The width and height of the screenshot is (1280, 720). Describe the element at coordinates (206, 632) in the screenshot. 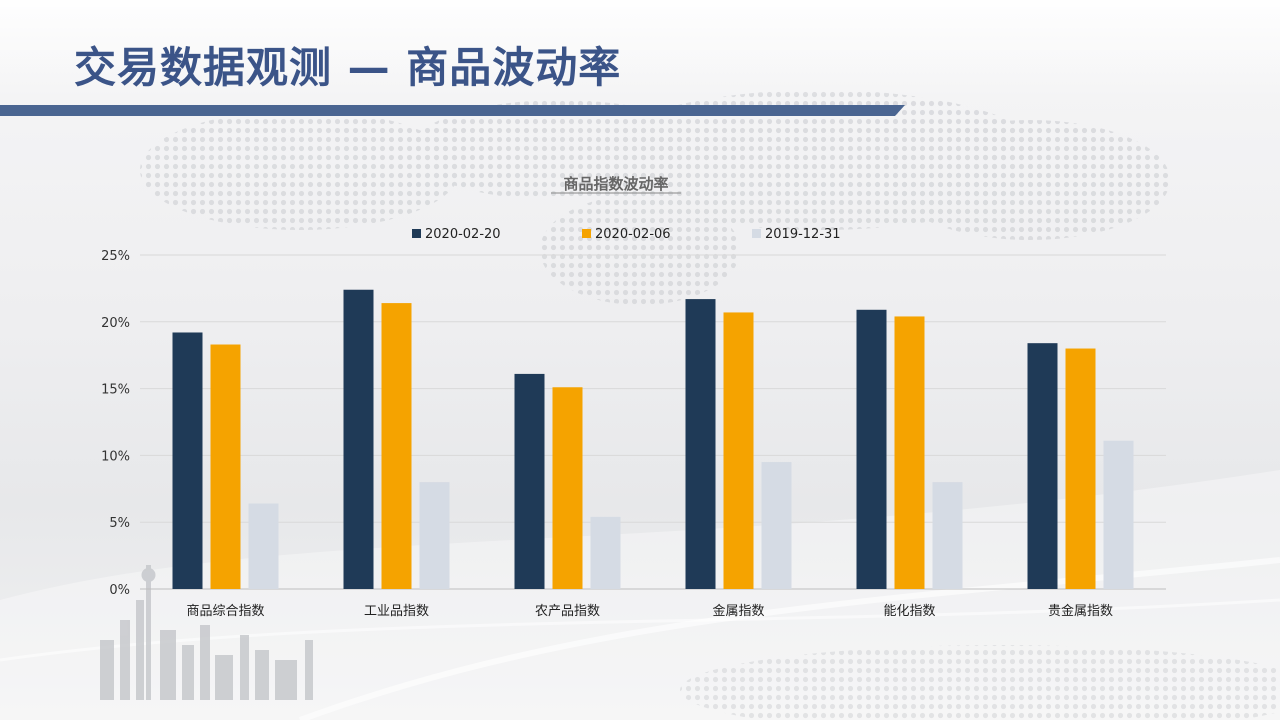

I see `city-skyline` at that location.